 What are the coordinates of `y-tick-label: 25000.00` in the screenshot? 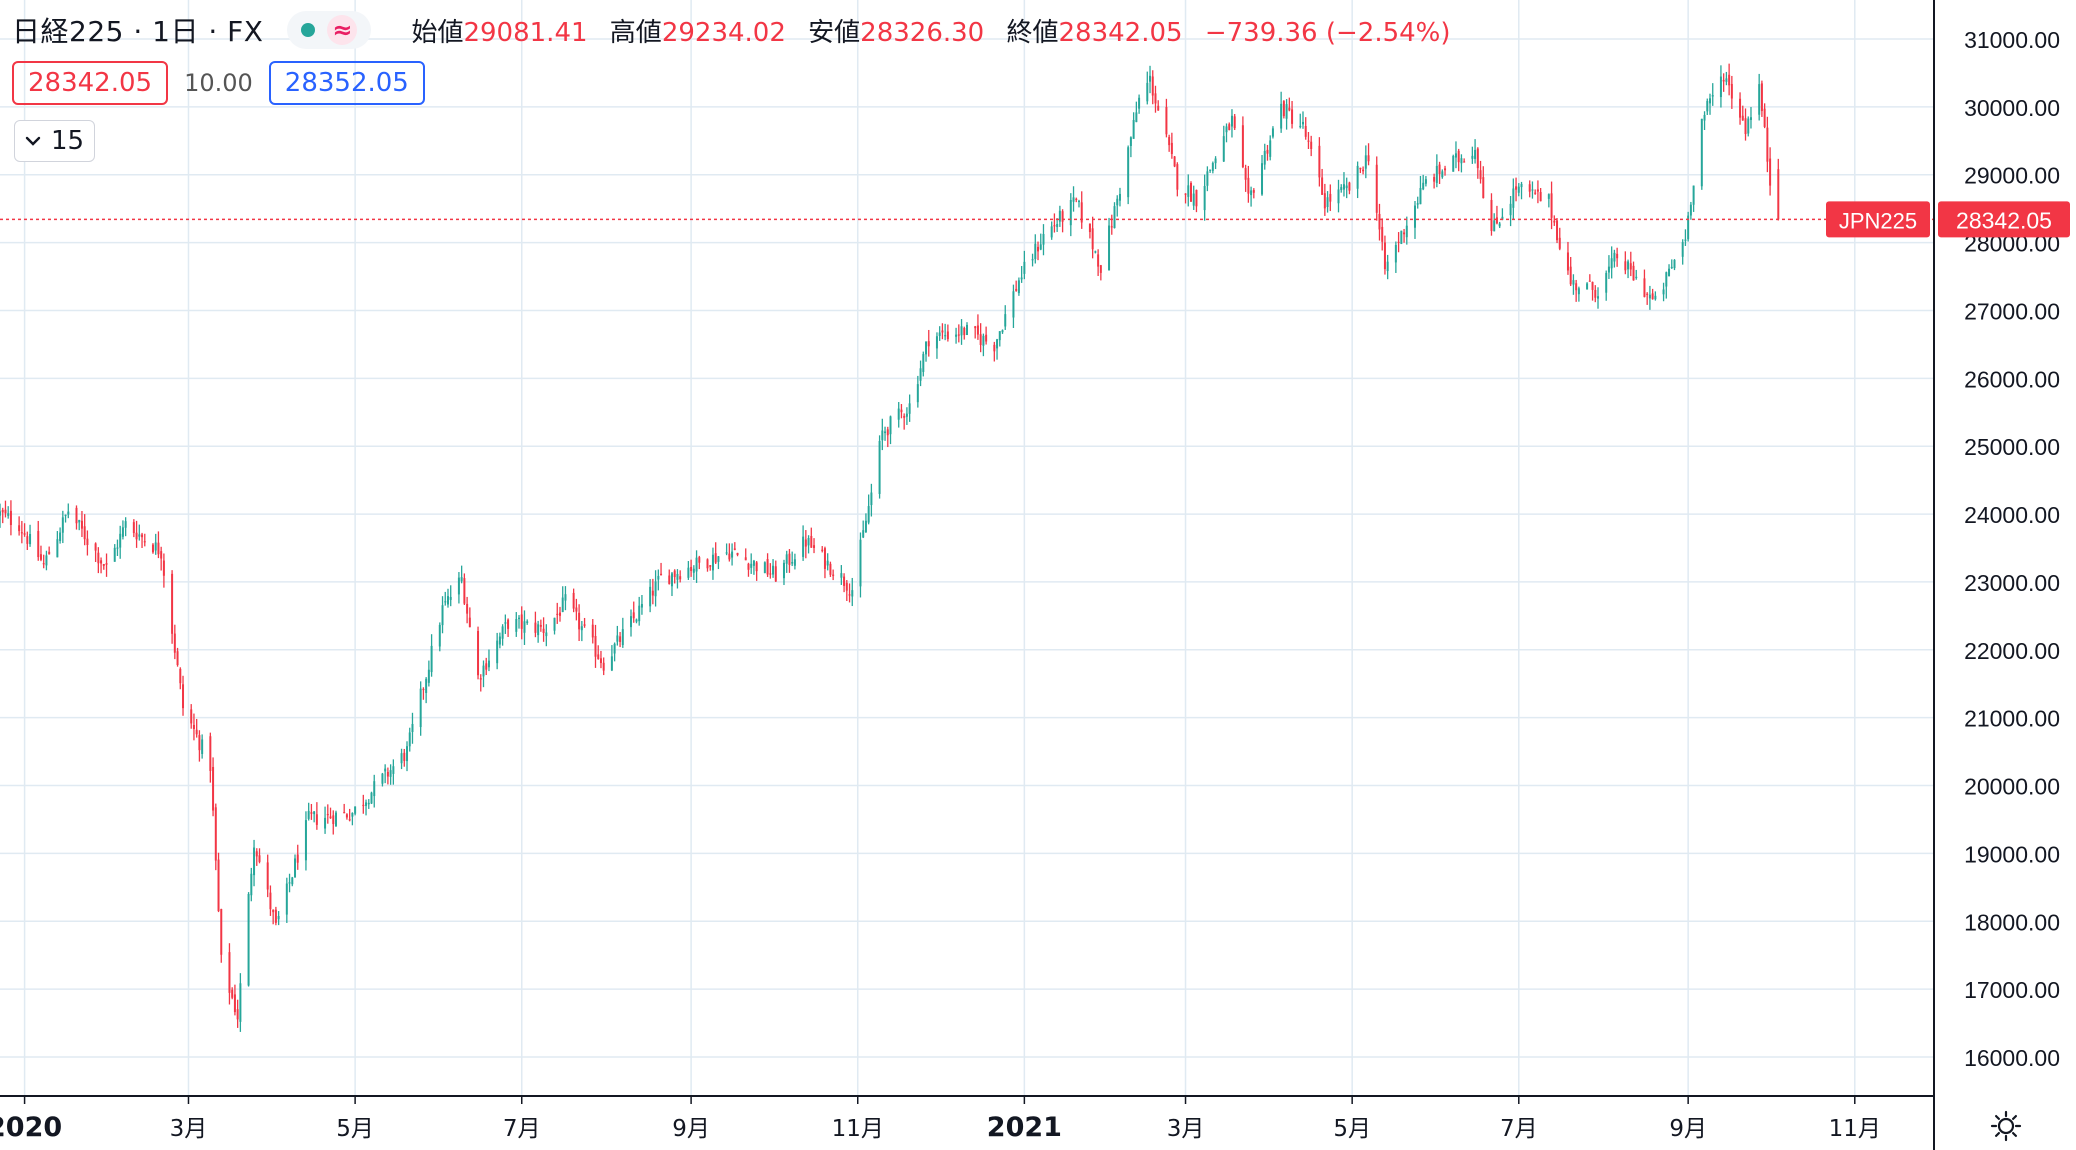 It's located at (2012, 447).